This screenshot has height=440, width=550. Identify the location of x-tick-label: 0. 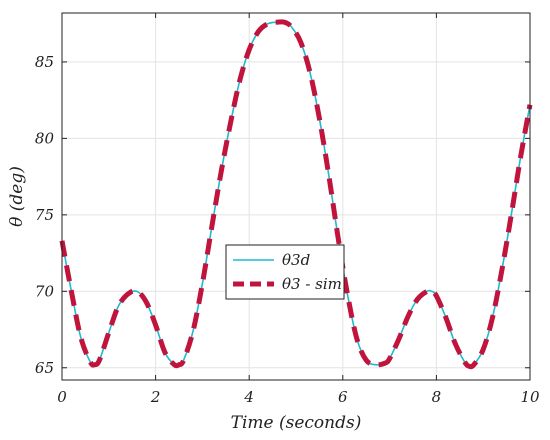
(62, 397).